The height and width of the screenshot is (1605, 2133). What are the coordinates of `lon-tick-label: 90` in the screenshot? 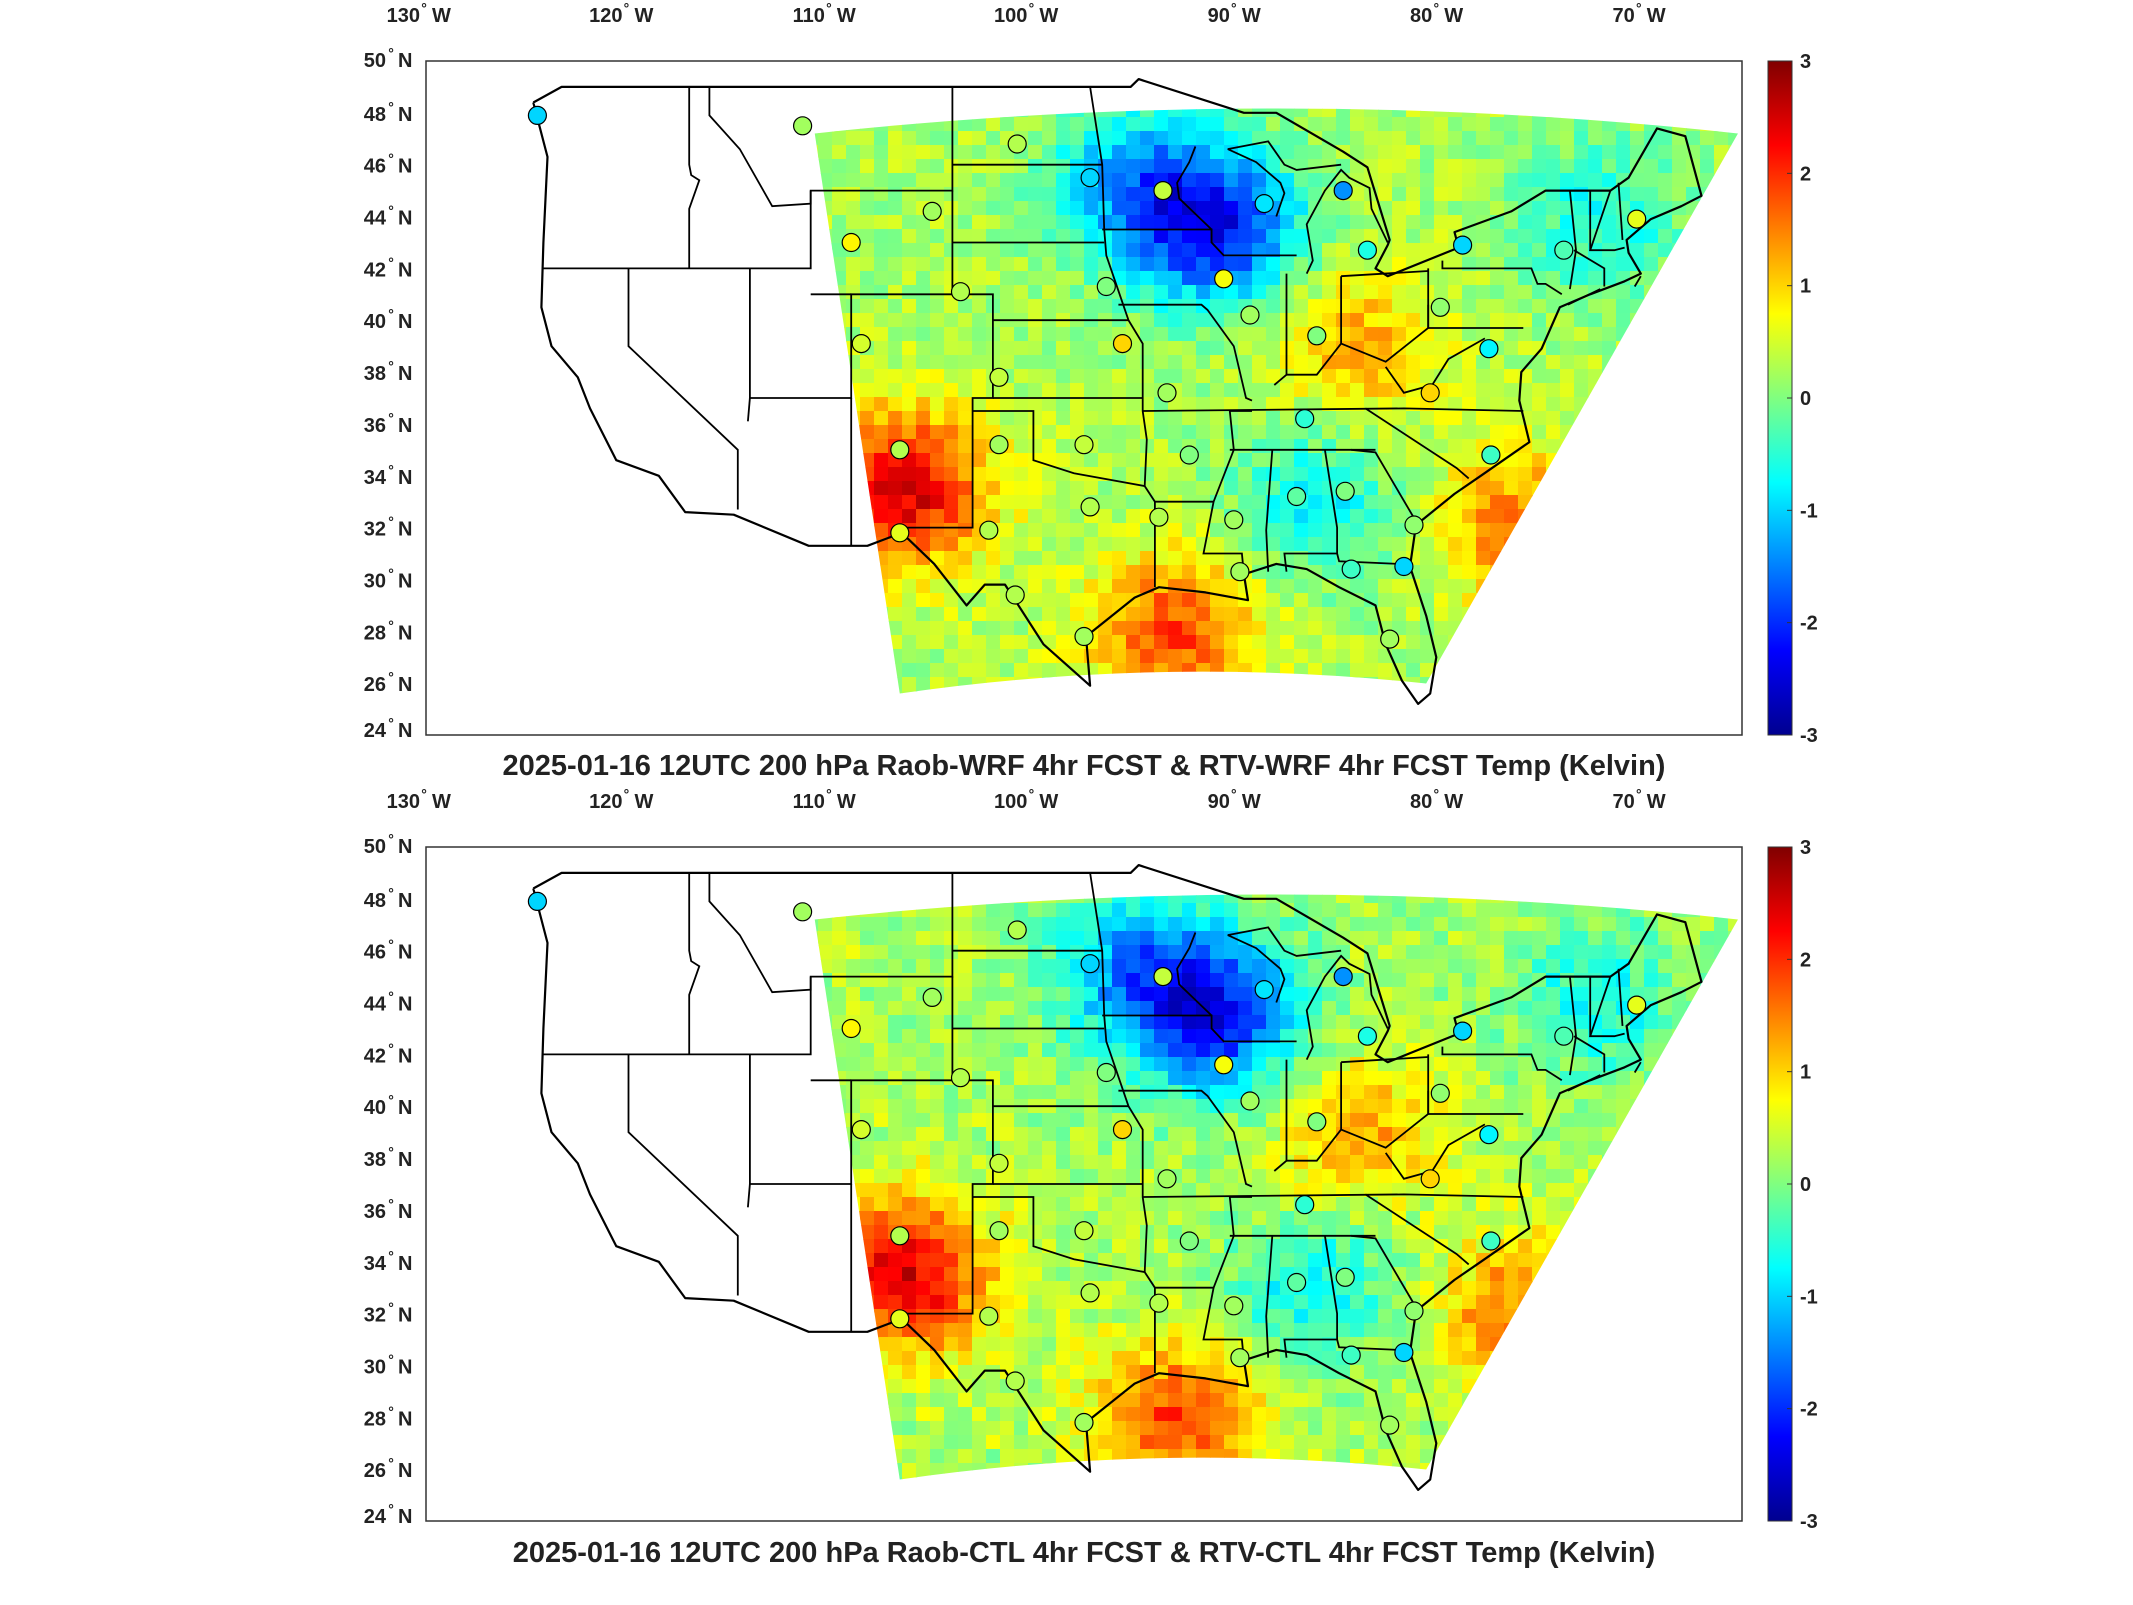 It's located at (1219, 802).